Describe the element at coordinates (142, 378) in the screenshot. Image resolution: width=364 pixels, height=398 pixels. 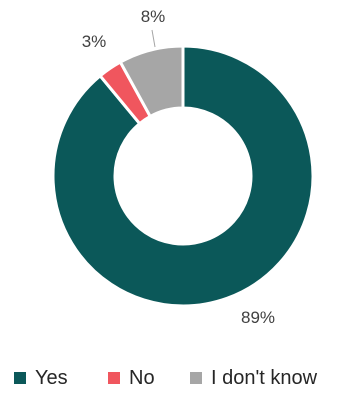
I see `legend-label-no: No` at that location.